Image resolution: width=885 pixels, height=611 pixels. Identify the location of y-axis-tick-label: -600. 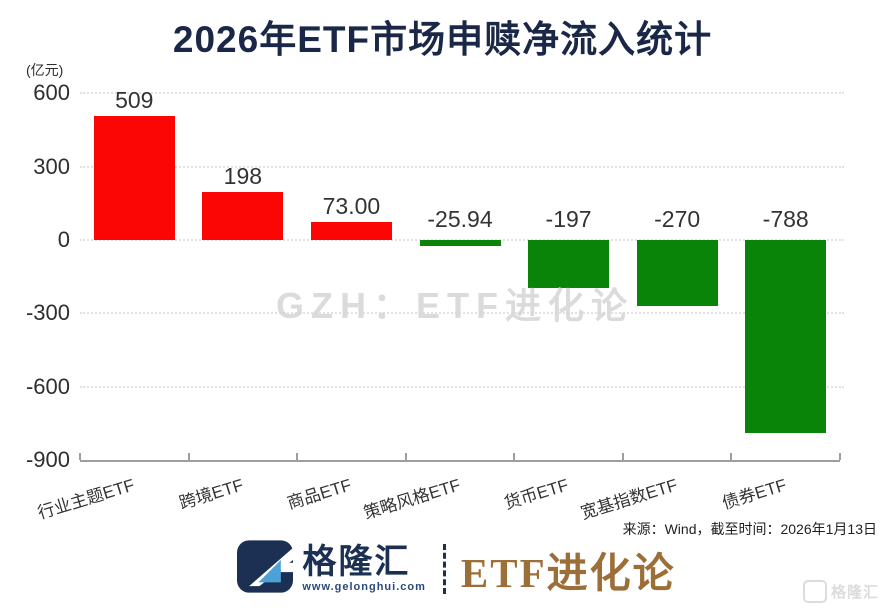
(47, 386).